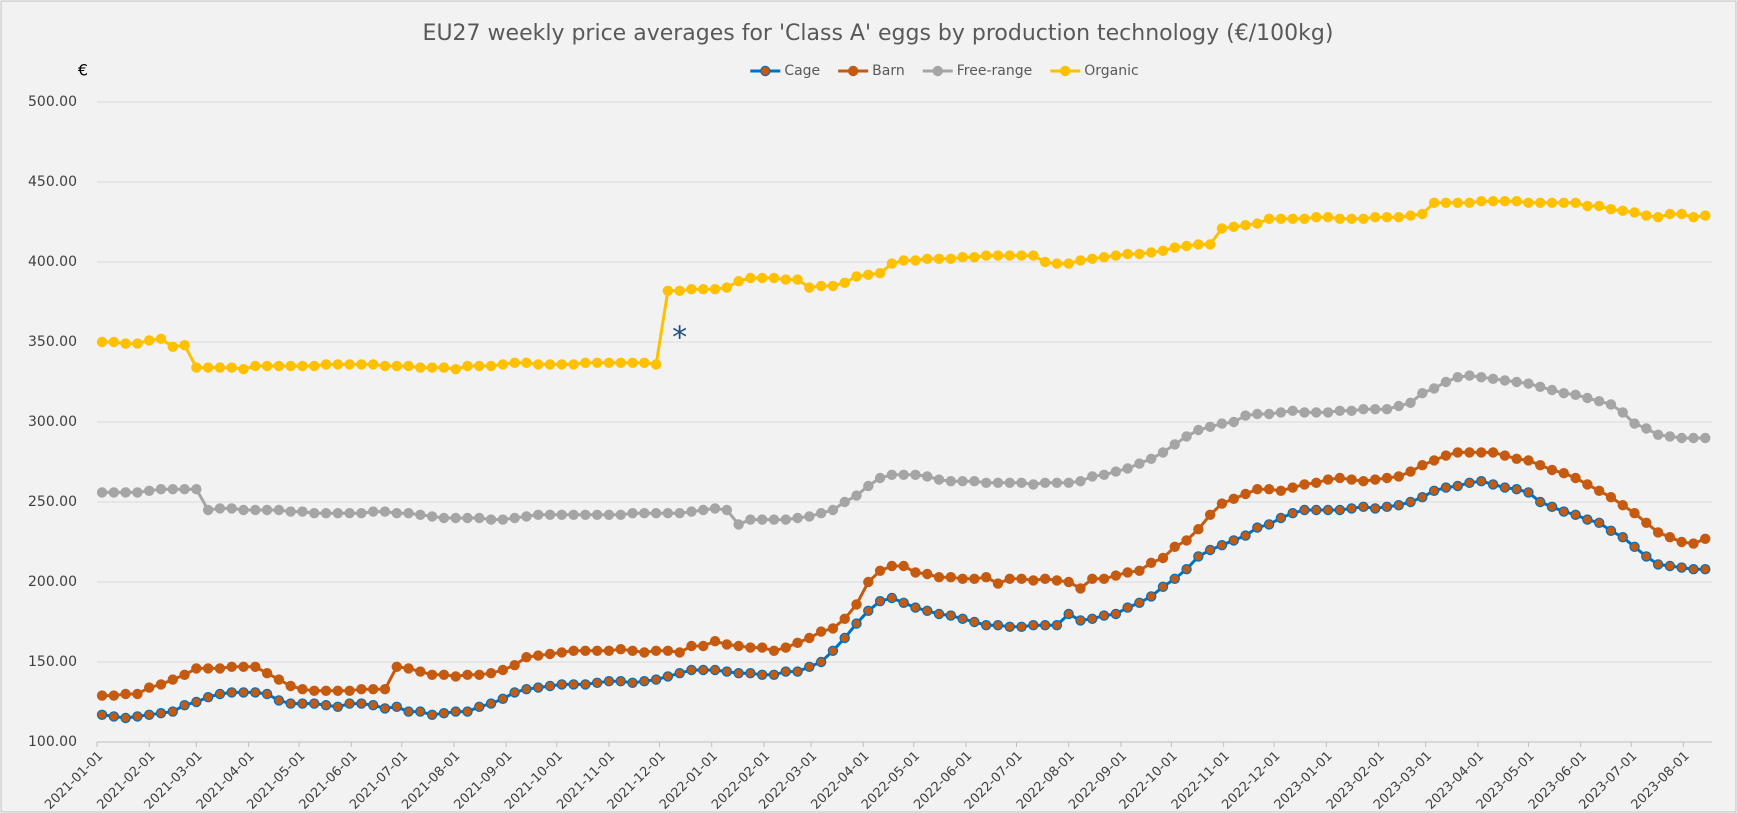 This screenshot has width=1737, height=813. I want to click on legend-marker, so click(765, 71).